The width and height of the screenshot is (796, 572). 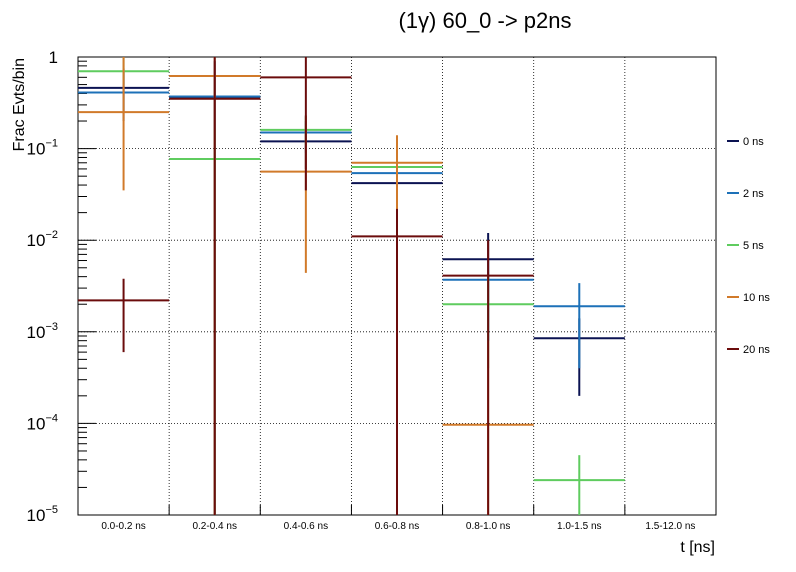 What do you see at coordinates (756, 298) in the screenshot?
I see `legend-label: 10 ns` at bounding box center [756, 298].